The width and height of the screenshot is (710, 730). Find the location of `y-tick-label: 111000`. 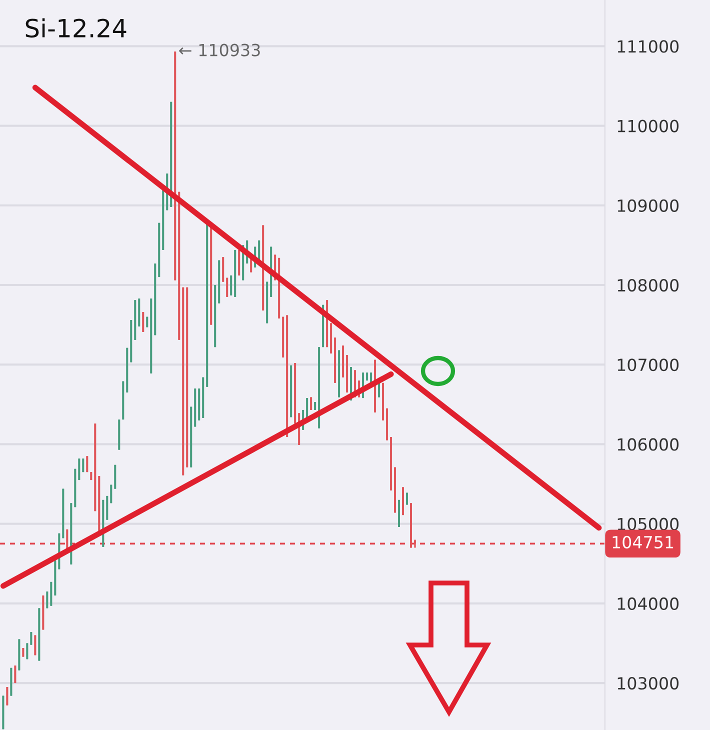

y-tick-label: 111000 is located at coordinates (648, 46).